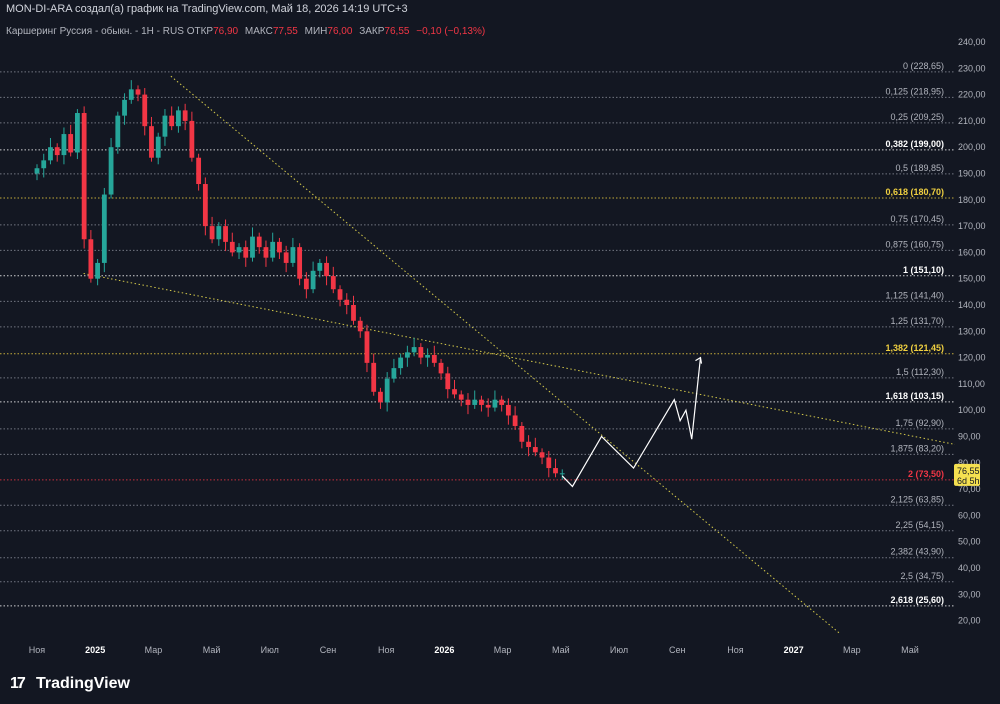 This screenshot has height=704, width=1000. What do you see at coordinates (200, 31) in the screenshot?
I see `open-label: ОТКР` at bounding box center [200, 31].